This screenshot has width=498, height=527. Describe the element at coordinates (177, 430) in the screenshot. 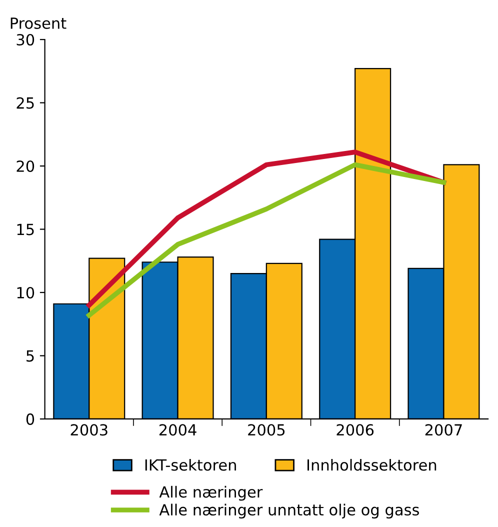

I see `x-tick-label: 2004` at that location.